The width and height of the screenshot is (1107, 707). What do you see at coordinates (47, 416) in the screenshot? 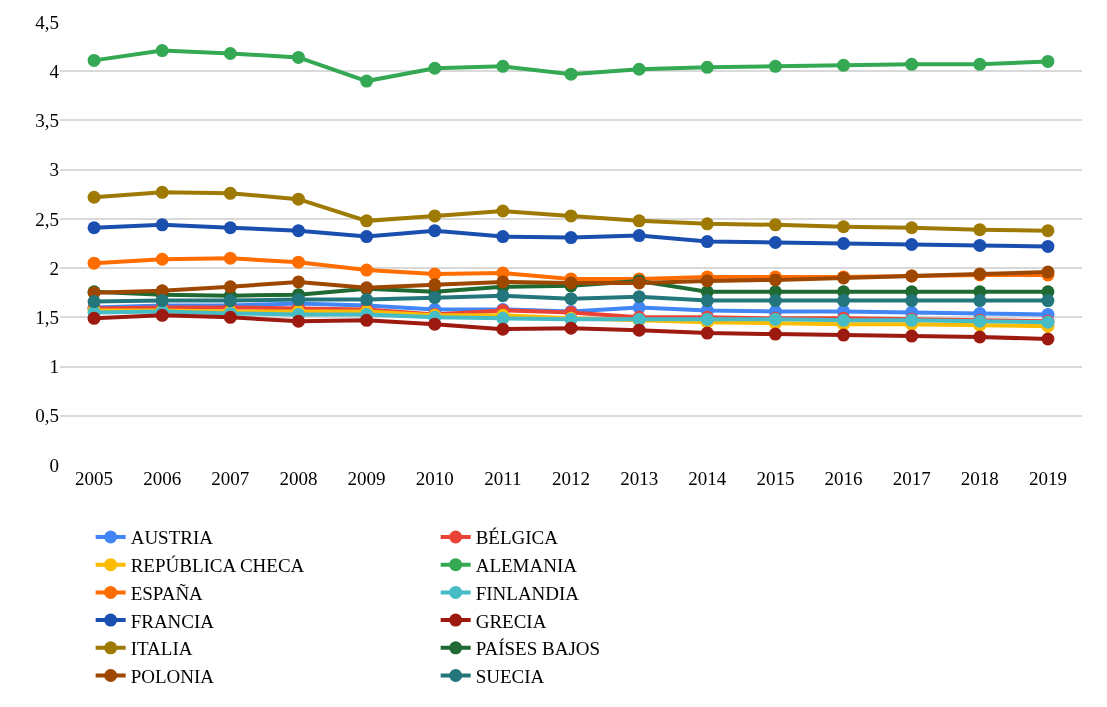
I see `y-tick-label: 0,5` at bounding box center [47, 416].